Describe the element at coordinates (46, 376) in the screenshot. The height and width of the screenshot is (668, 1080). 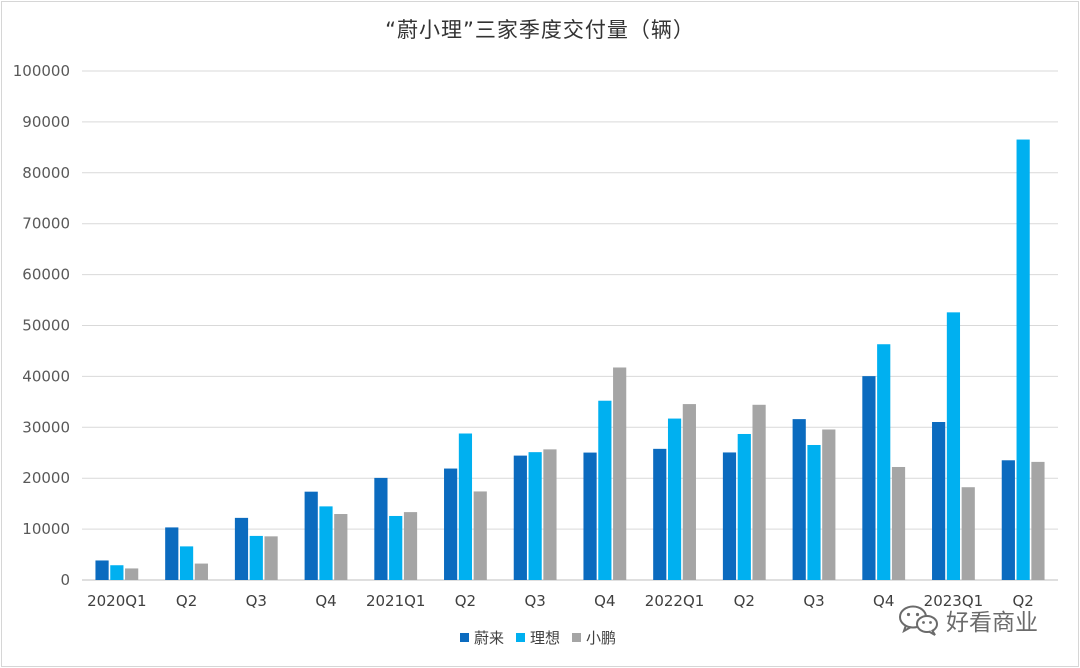
I see `y-tick-label: 40000` at that location.